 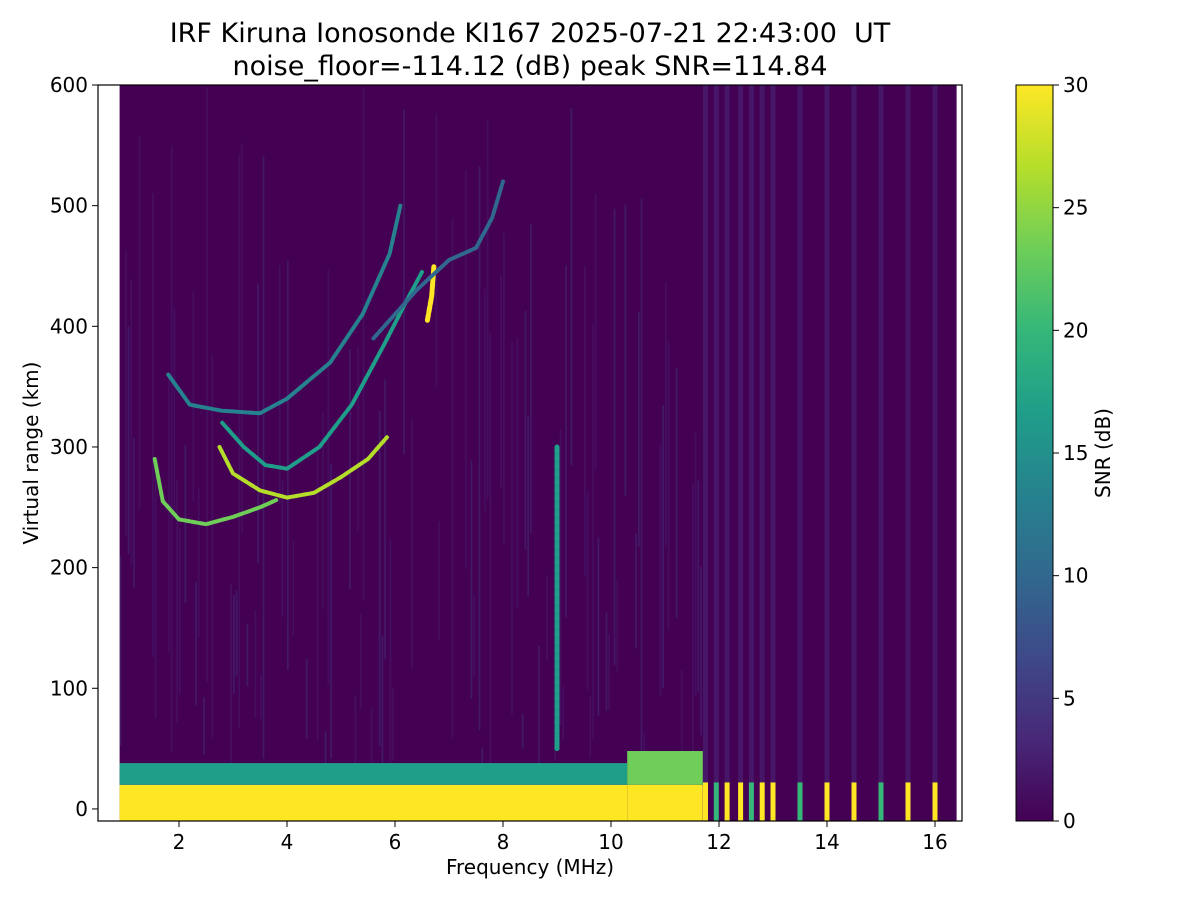 What do you see at coordinates (1075, 453) in the screenshot?
I see `colorbar-tick-label: 15` at bounding box center [1075, 453].